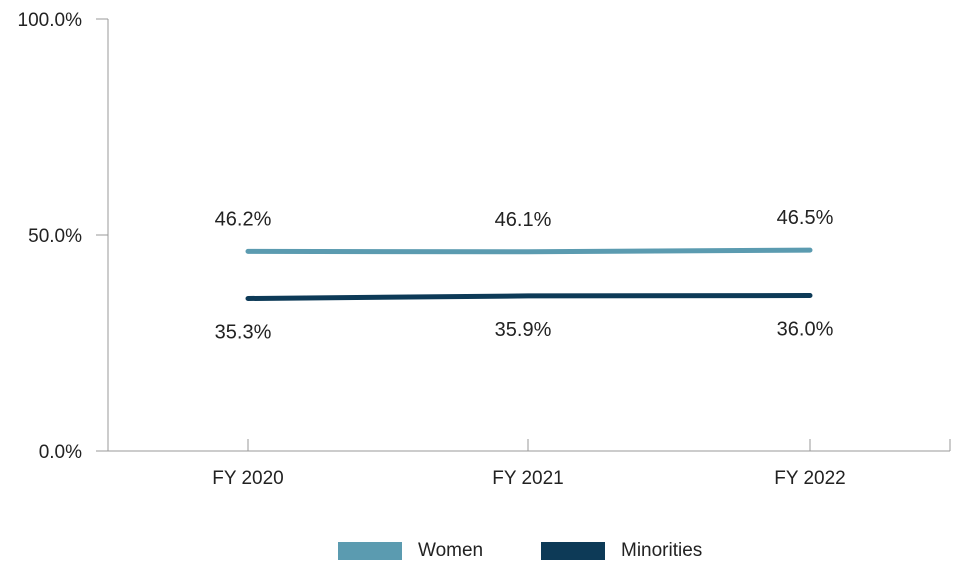 The width and height of the screenshot is (960, 566). What do you see at coordinates (243, 333) in the screenshot?
I see `data-label-minorities: 35.3%` at bounding box center [243, 333].